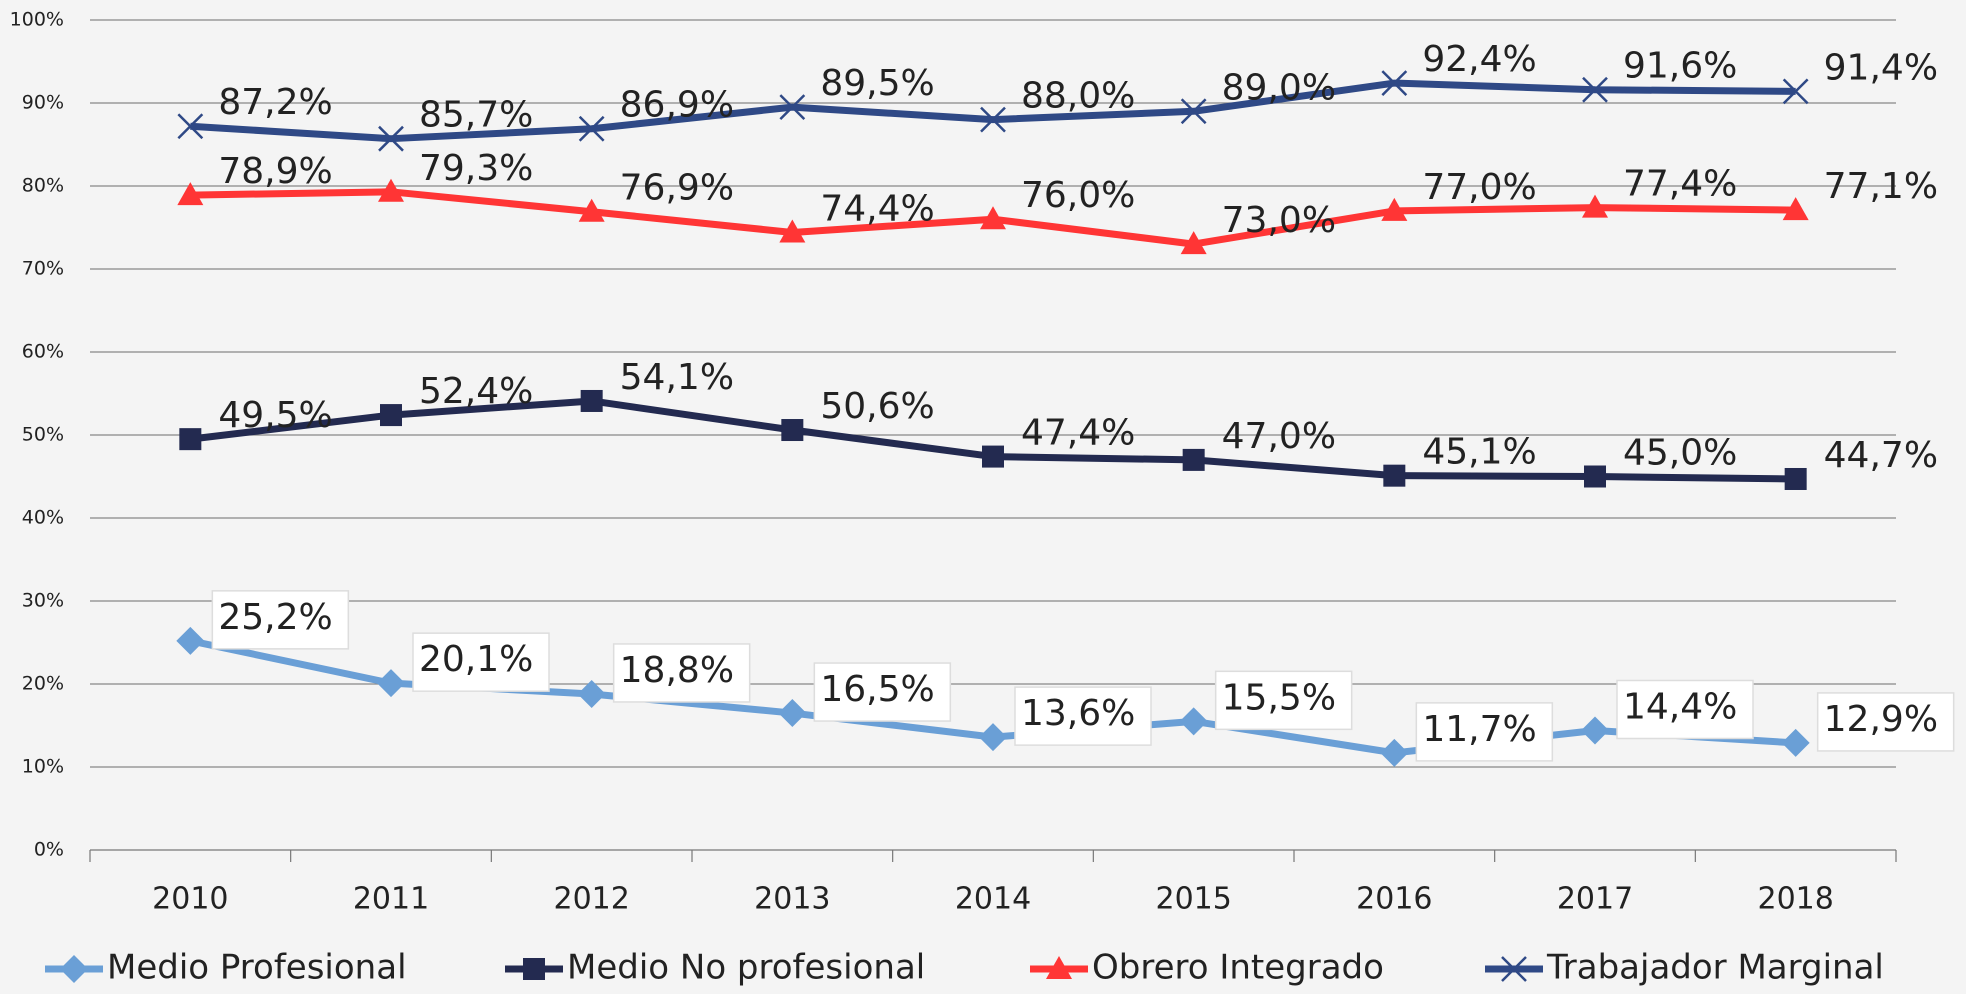  I want to click on x-tick-label: 2010, so click(190, 899).